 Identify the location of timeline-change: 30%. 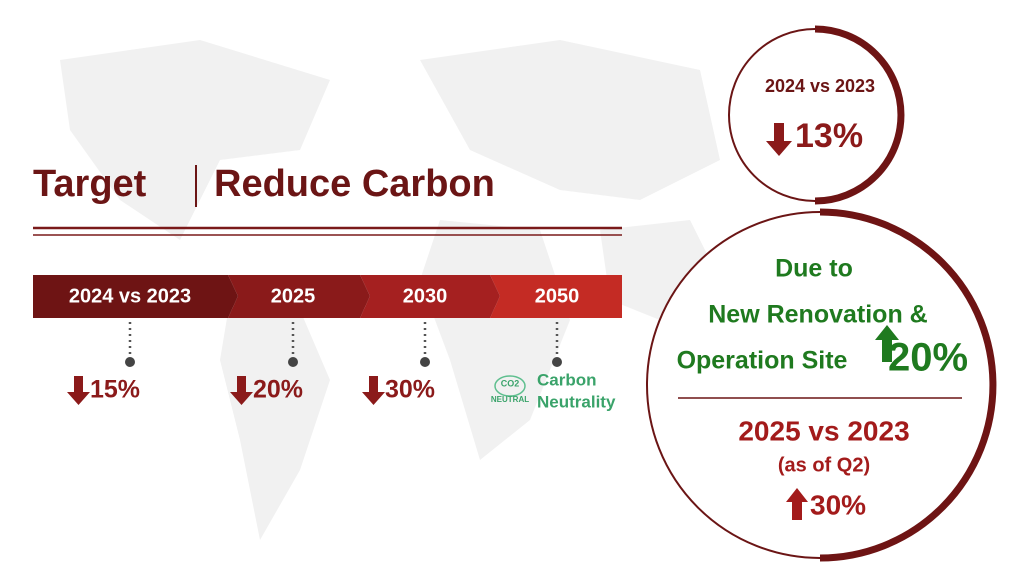
(410, 390).